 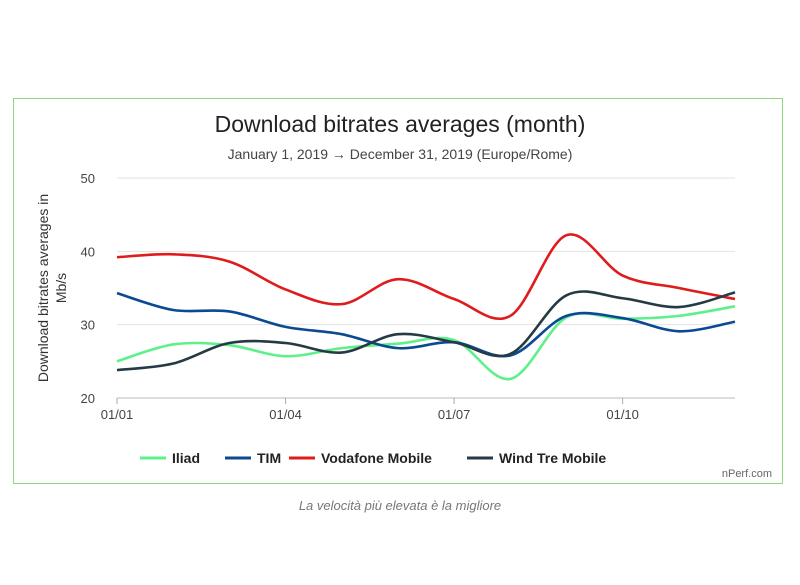 I want to click on legend-item-wind-tre-mobile: Wind Tre Mobile, so click(x=536, y=458).